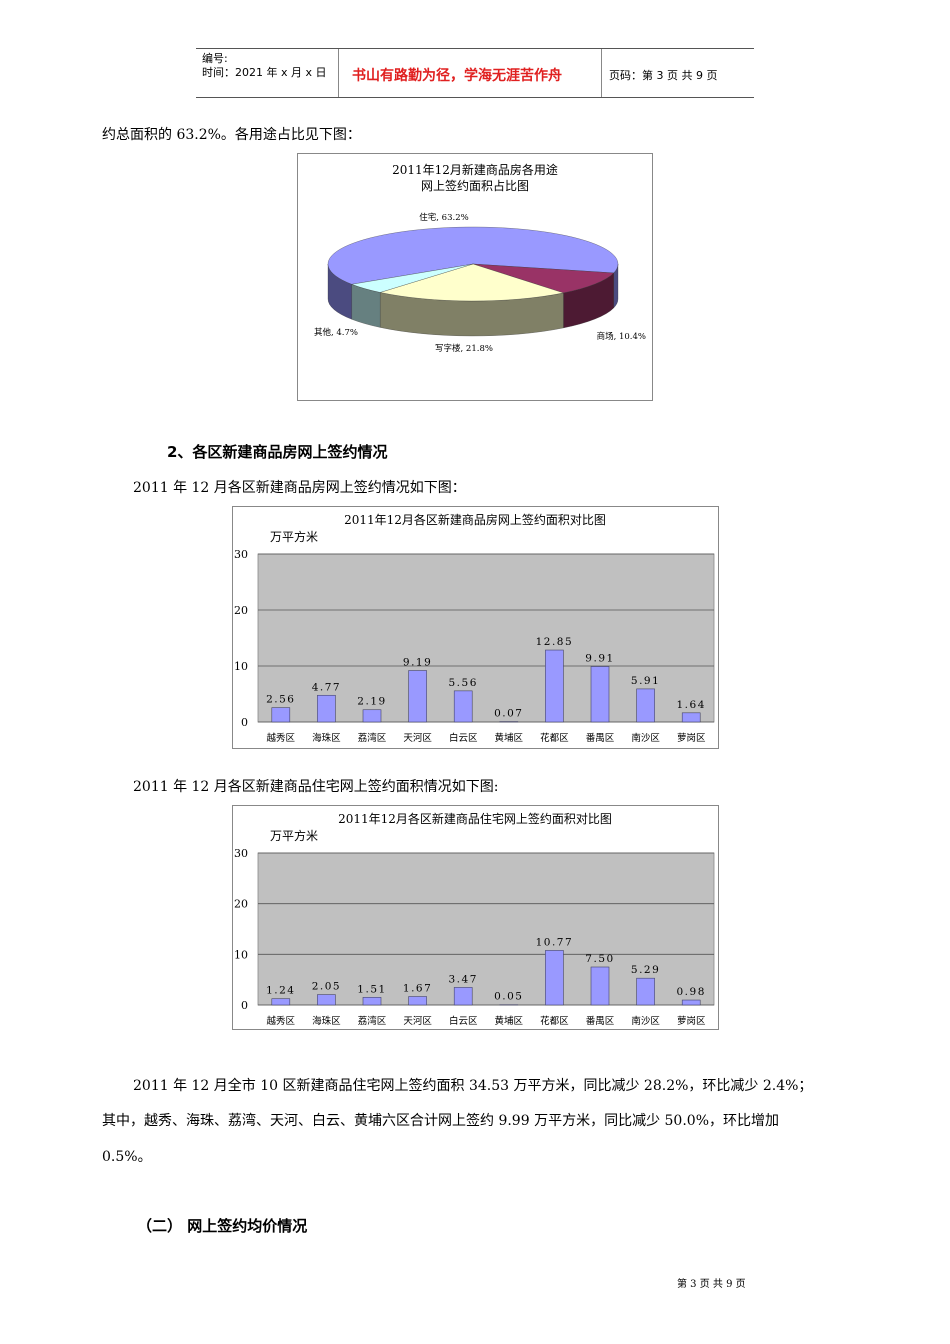 This screenshot has height=1344, width=950. Describe the element at coordinates (417, 663) in the screenshot. I see `bar-value-label: 9.19` at that location.